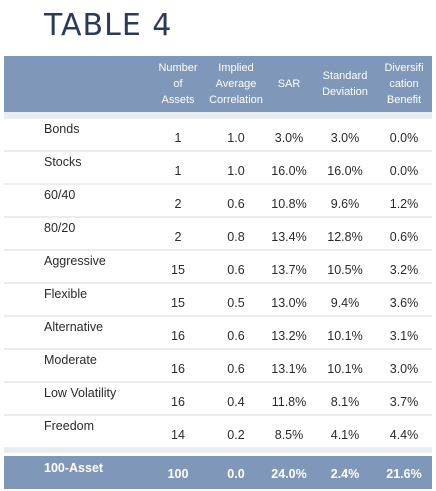  I want to click on cell-standard-deviation: 9.4%, so click(345, 303).